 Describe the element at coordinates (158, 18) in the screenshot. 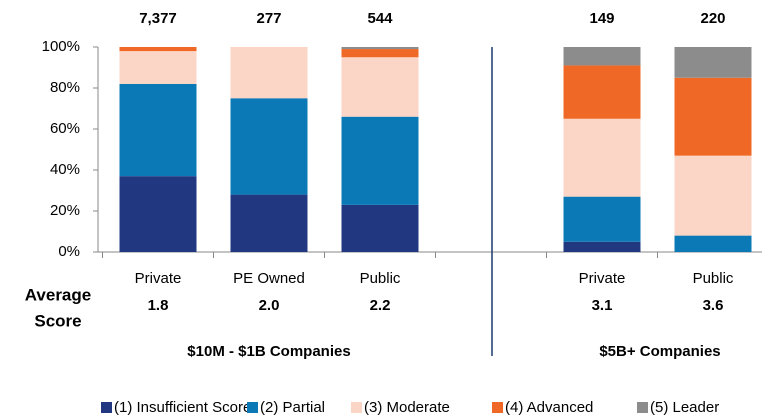

I see `count-label: 7,377` at that location.